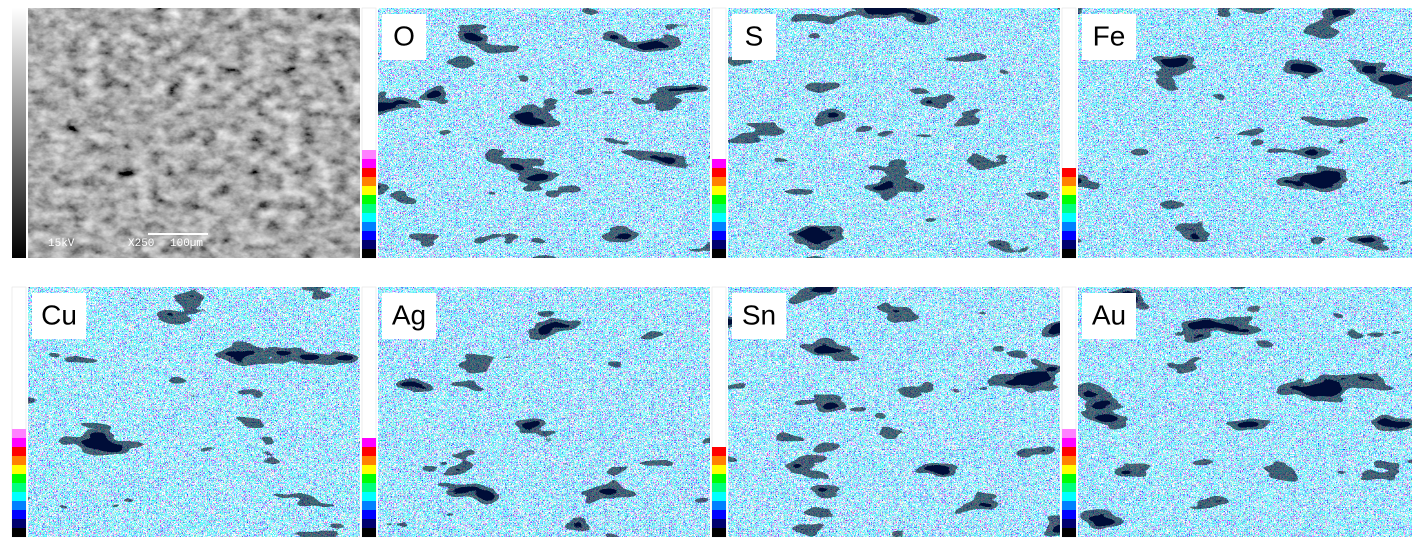 This screenshot has height=548, width=1428. I want to click on sem-gray-bar, so click(19, 133).